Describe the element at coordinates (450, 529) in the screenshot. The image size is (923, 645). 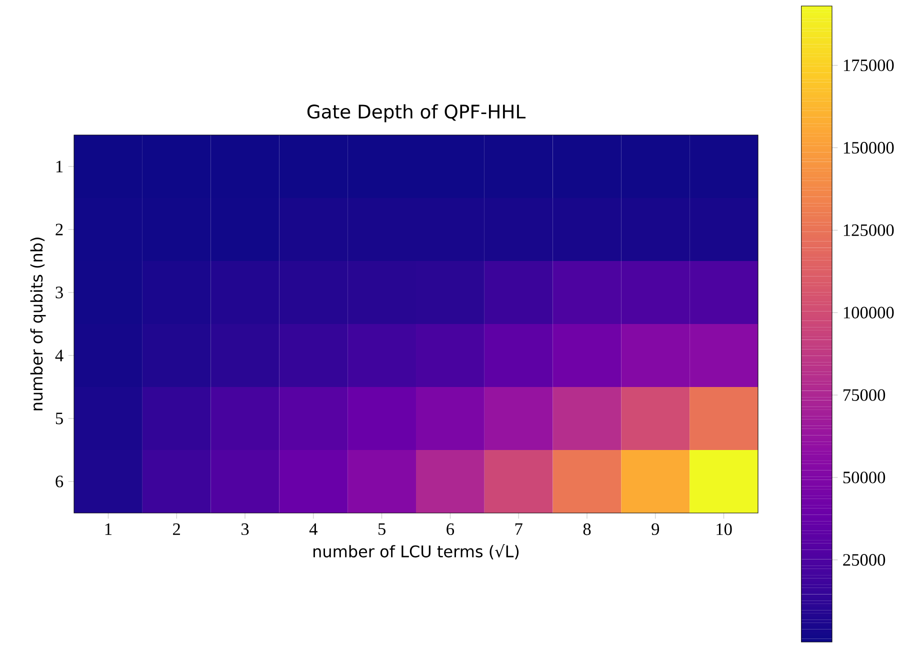
I see `x-tick-label: 6` at that location.